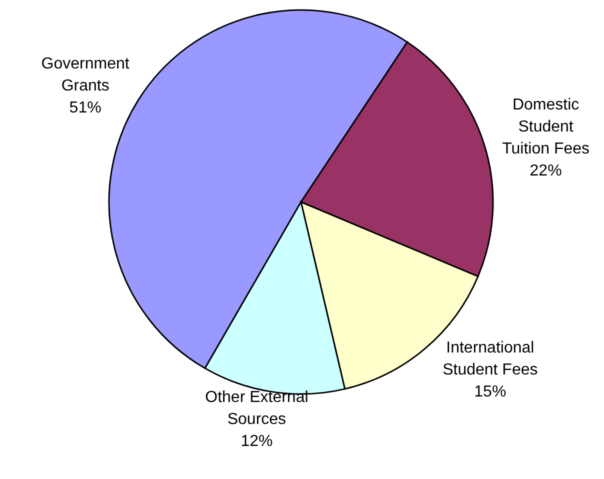 The height and width of the screenshot is (479, 604). I want to click on slice-label: Government Grants, so click(85, 74).